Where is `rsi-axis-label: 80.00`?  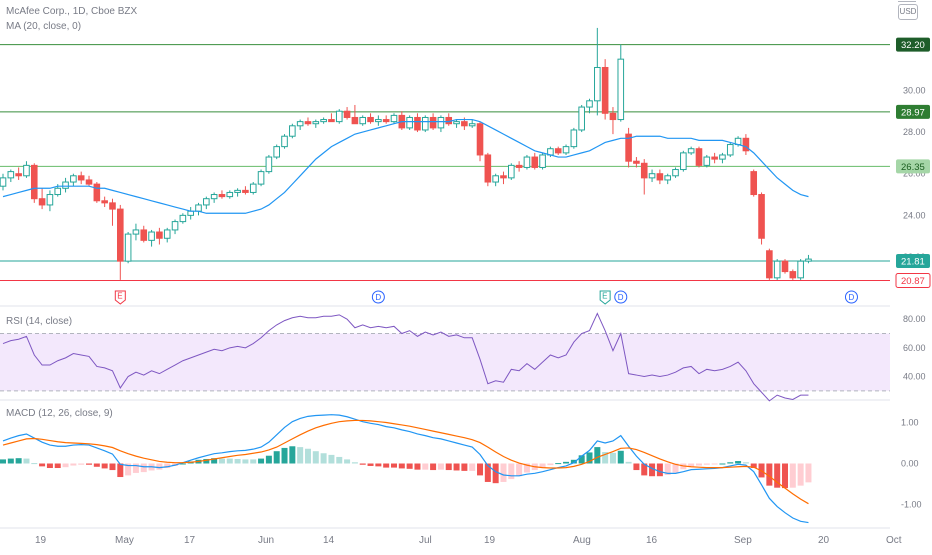 rsi-axis-label: 80.00 is located at coordinates (914, 319).